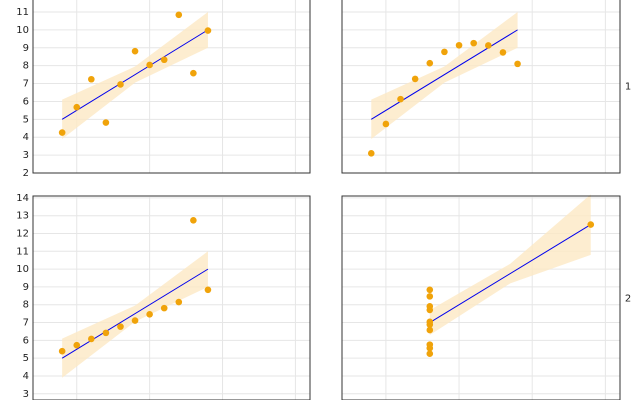 This screenshot has height=400, width=640. Describe the element at coordinates (22, 234) in the screenshot. I see `y-tick-label: 12` at that location.